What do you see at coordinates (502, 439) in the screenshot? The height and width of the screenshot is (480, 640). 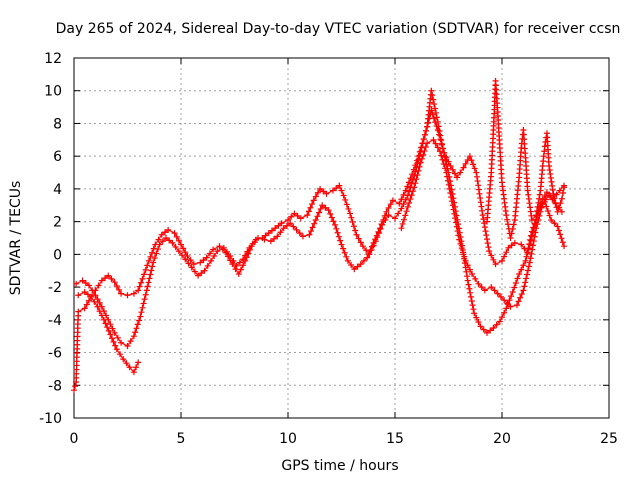 I see `x-tick-label: 20` at bounding box center [502, 439].